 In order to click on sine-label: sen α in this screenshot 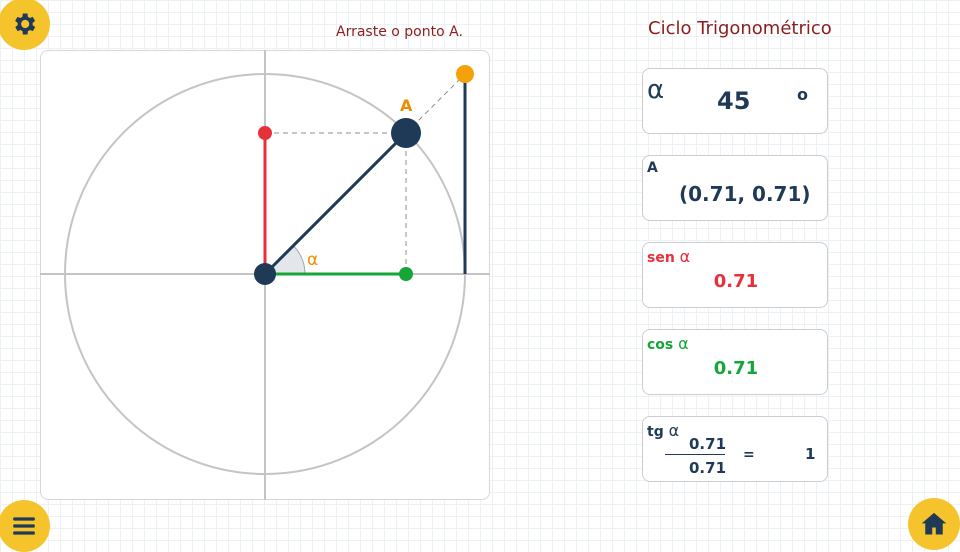, I will do `click(668, 256)`.